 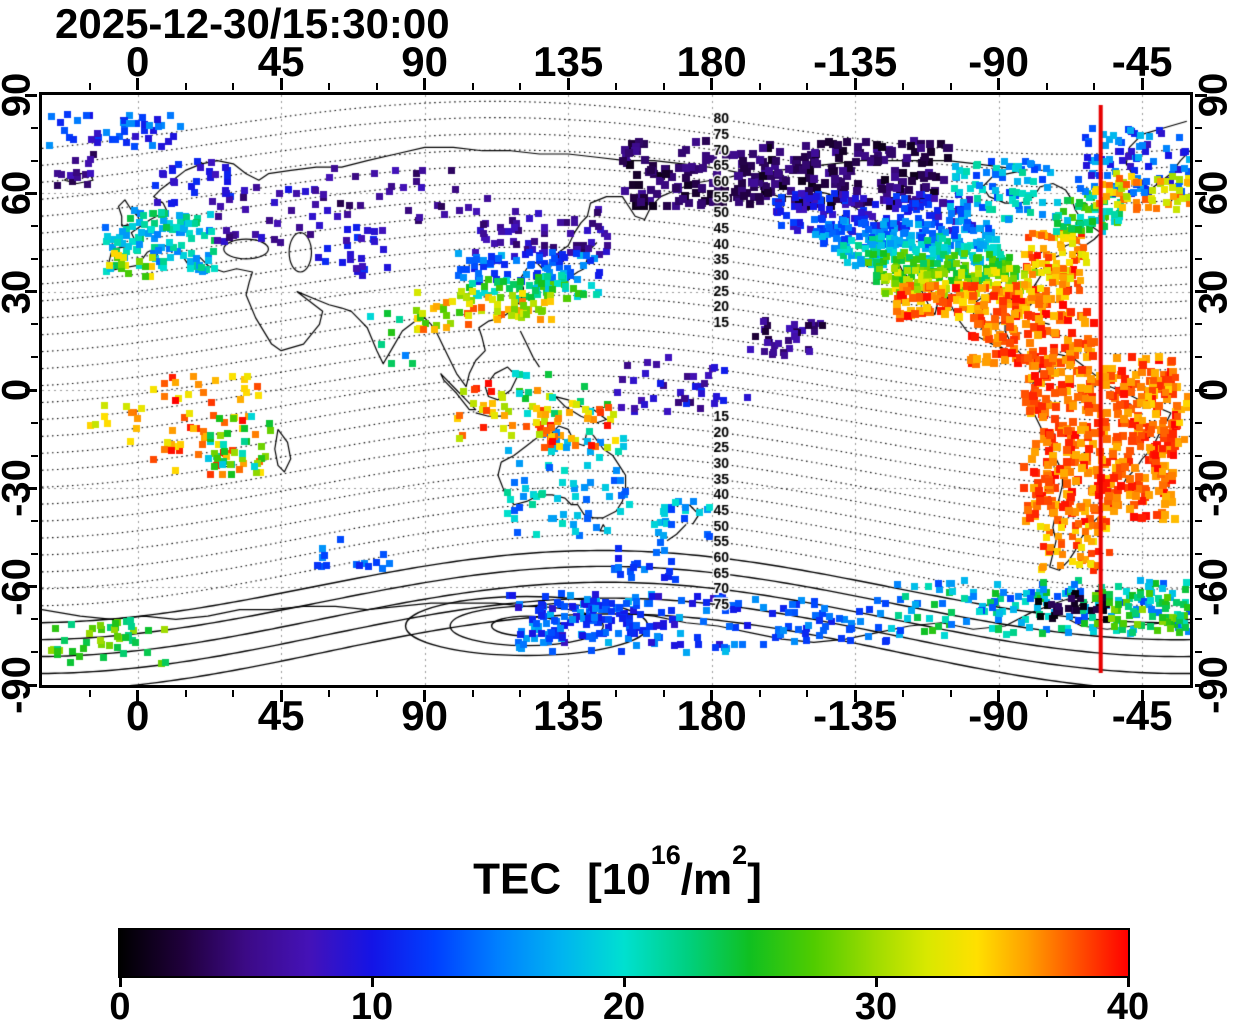 What do you see at coordinates (624, 953) in the screenshot?
I see `colorbar` at bounding box center [624, 953].